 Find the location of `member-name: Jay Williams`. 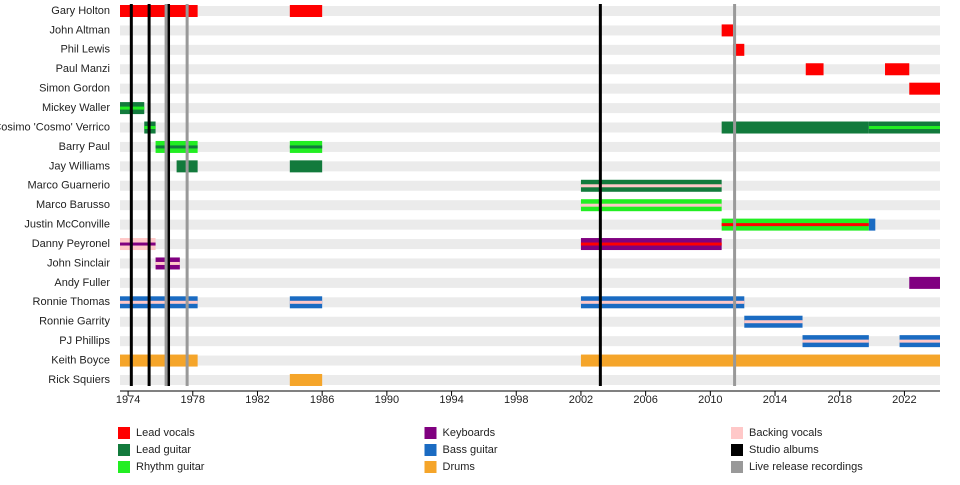

member-name: Jay Williams is located at coordinates (80, 166).